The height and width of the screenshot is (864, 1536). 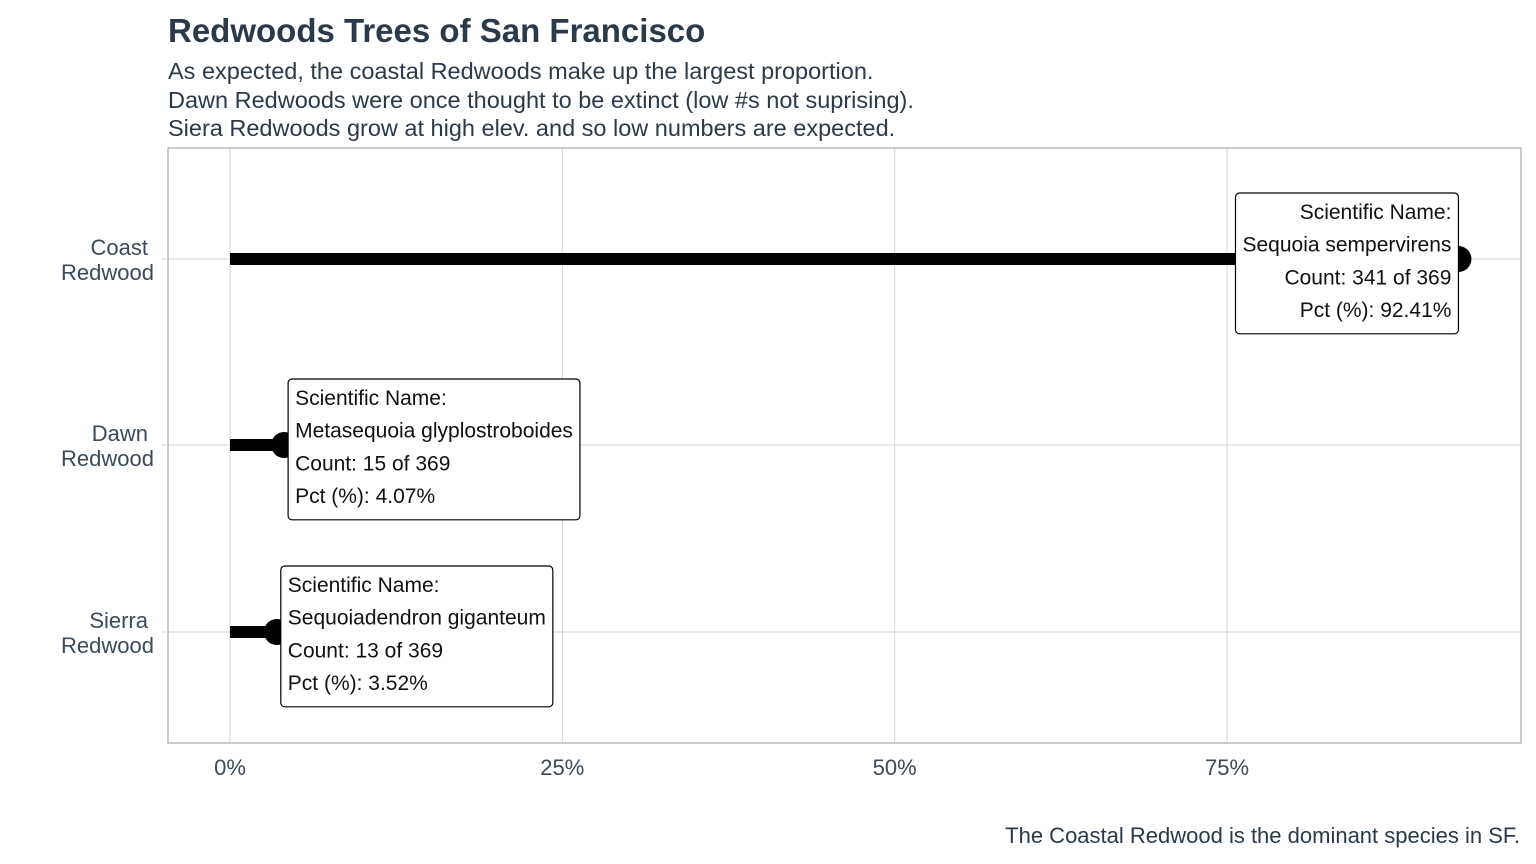 I want to click on label-line: Count: 15 of 369, so click(x=372, y=463).